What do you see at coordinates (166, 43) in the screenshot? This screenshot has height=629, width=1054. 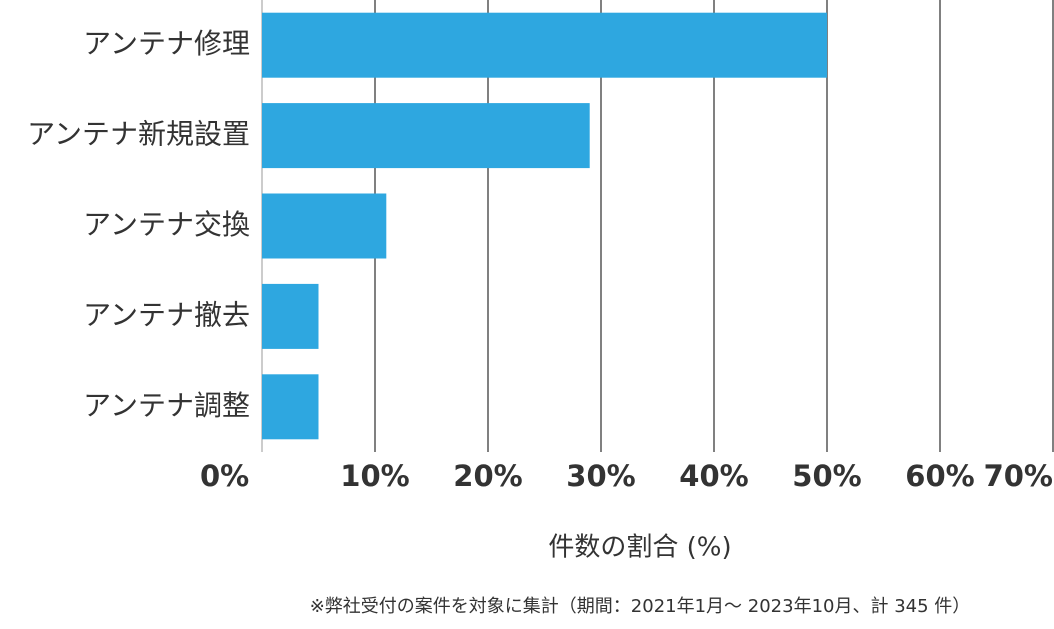 I see `y-tick-label: アンテナ修理` at bounding box center [166, 43].